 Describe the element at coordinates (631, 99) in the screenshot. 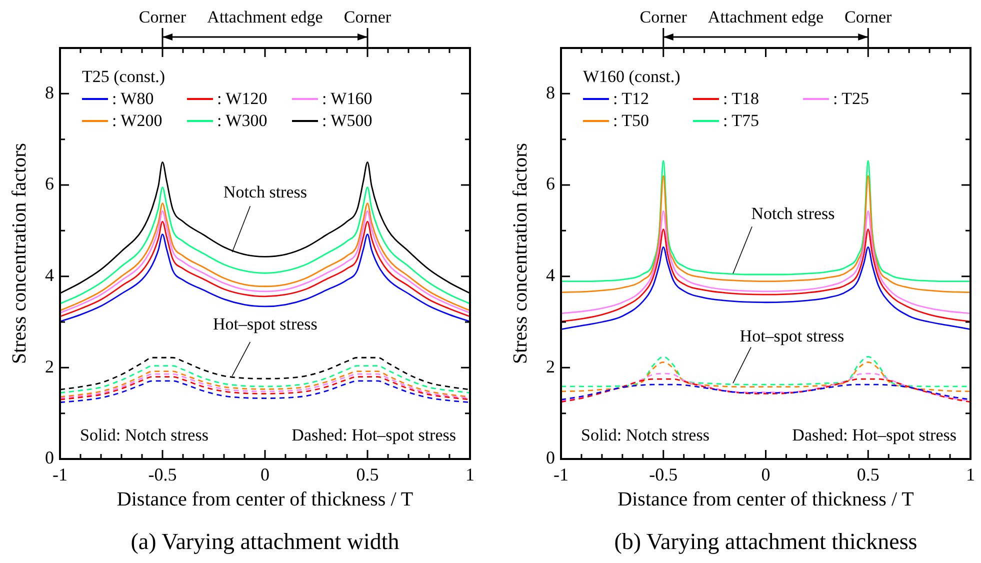

I see `legend-label: : T12` at that location.